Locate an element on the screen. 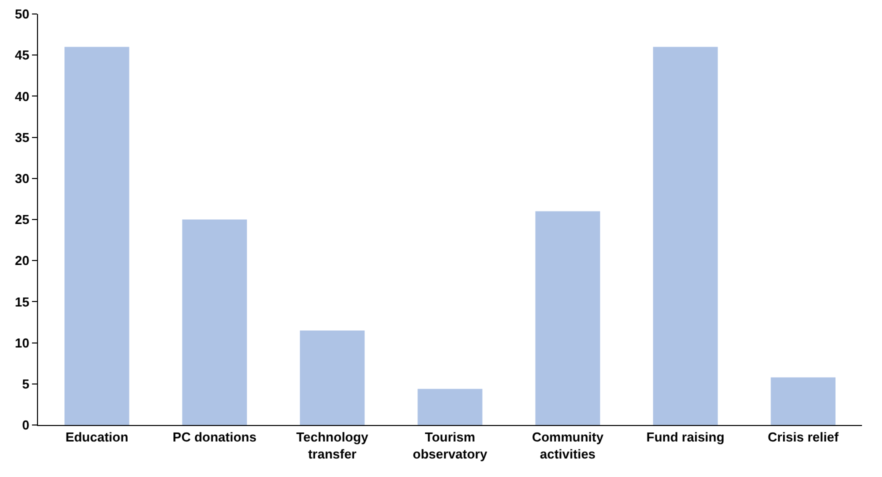 Image resolution: width=882 pixels, height=477 pixels. y-tick-label: 40 is located at coordinates (22, 96).